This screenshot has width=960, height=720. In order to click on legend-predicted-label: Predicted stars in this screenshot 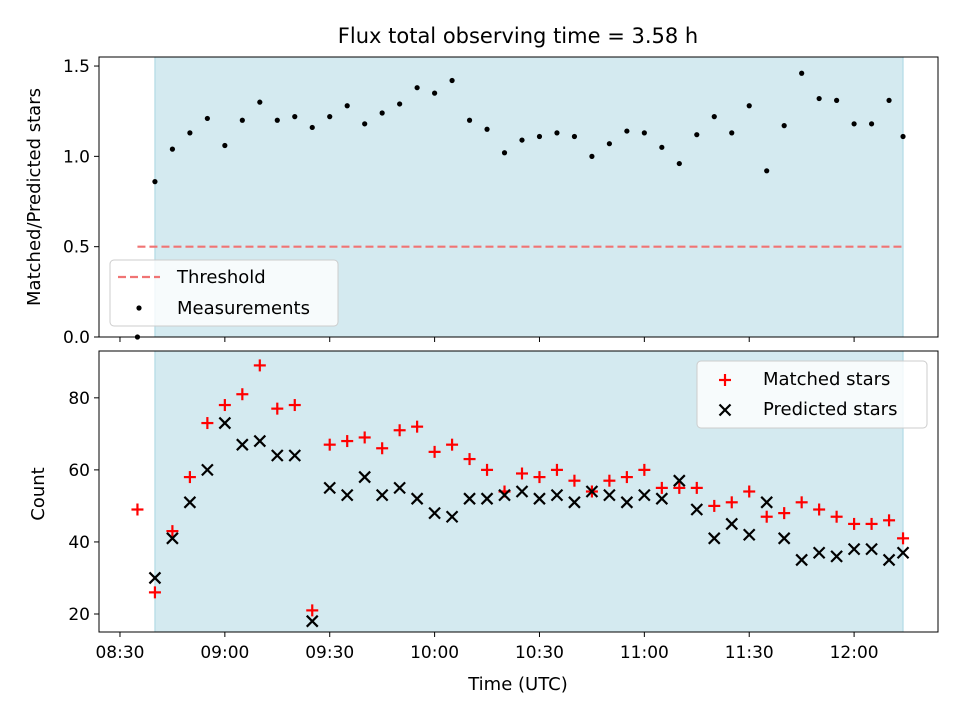, I will do `click(830, 409)`.